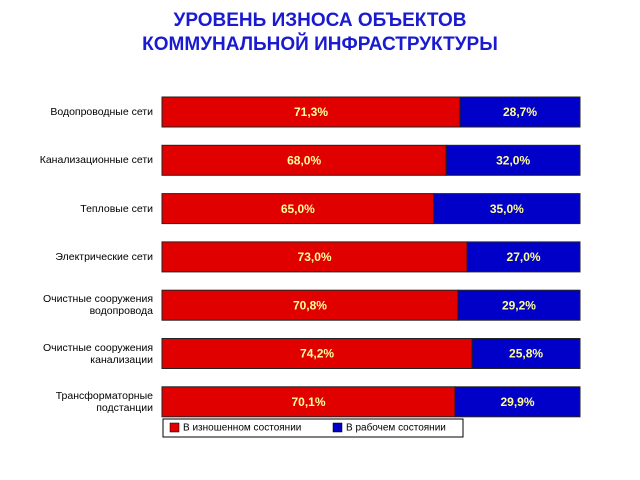  I want to click on value-label: 32,0%, so click(513, 160).